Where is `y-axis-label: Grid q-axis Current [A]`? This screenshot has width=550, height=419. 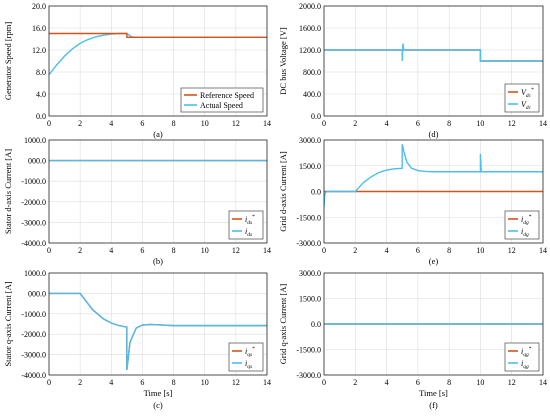
y-axis-label: Grid q-axis Current [A] is located at coordinates (283, 324).